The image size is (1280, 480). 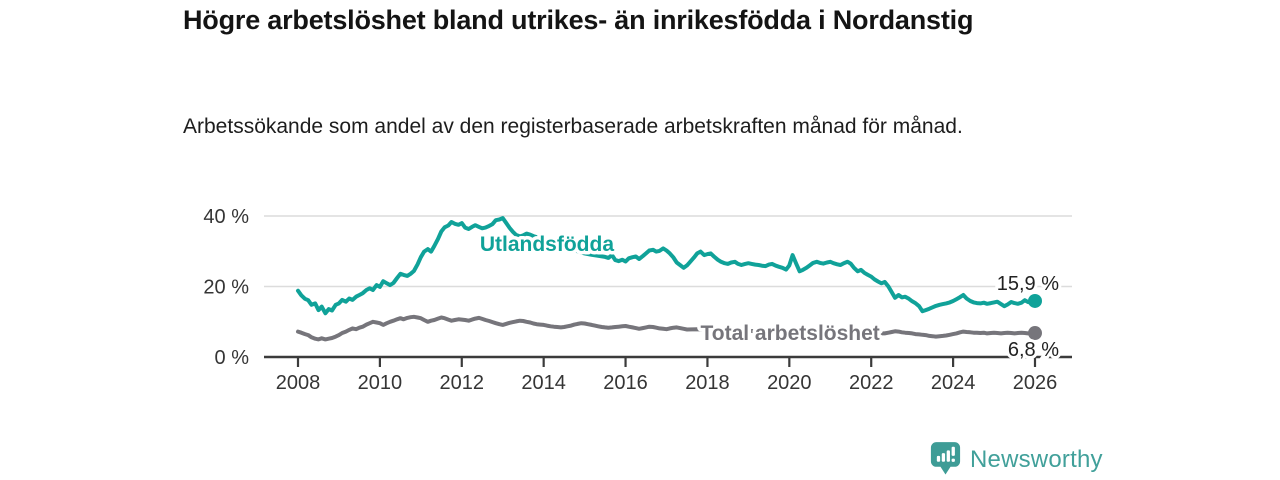 I want to click on x-tick-label-2014: 2014, so click(x=543, y=383).